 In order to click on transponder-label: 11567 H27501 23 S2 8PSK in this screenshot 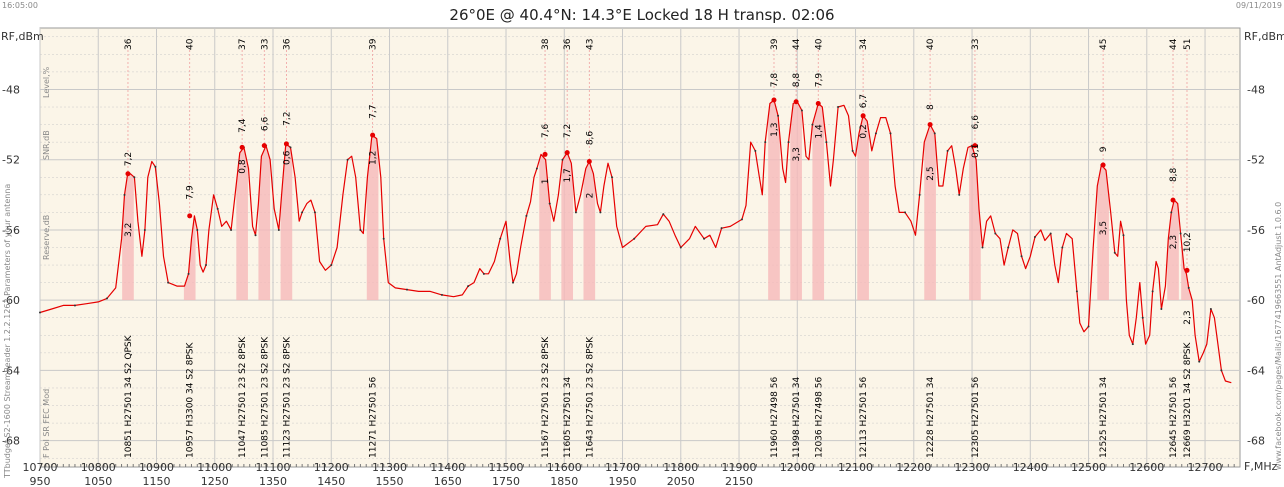, I will do `click(546, 397)`.